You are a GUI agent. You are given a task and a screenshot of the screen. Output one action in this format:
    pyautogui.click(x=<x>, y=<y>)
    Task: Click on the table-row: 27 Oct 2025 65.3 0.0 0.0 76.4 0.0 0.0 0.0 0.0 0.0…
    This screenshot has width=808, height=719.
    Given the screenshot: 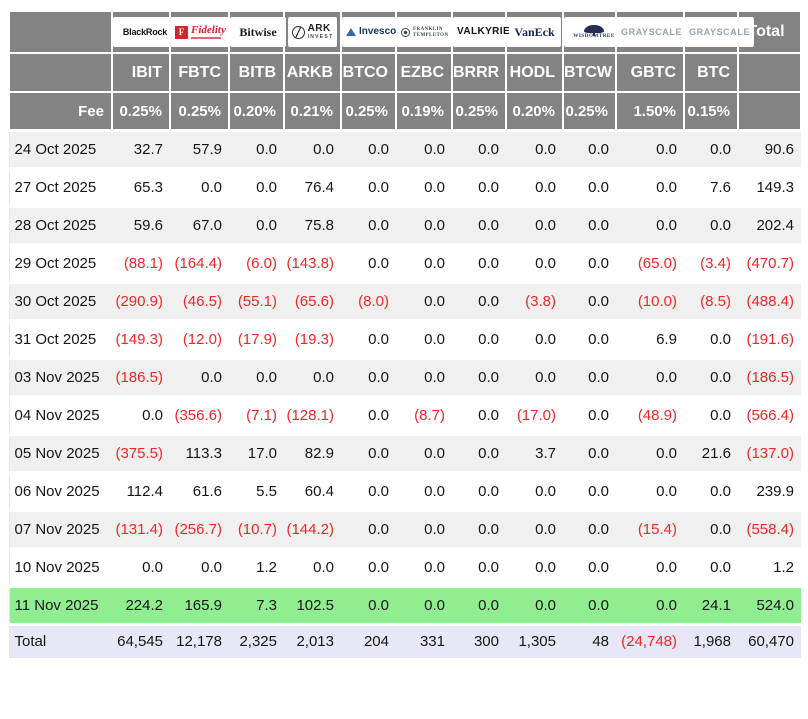 What is the action you would take?
    pyautogui.click(x=405, y=187)
    